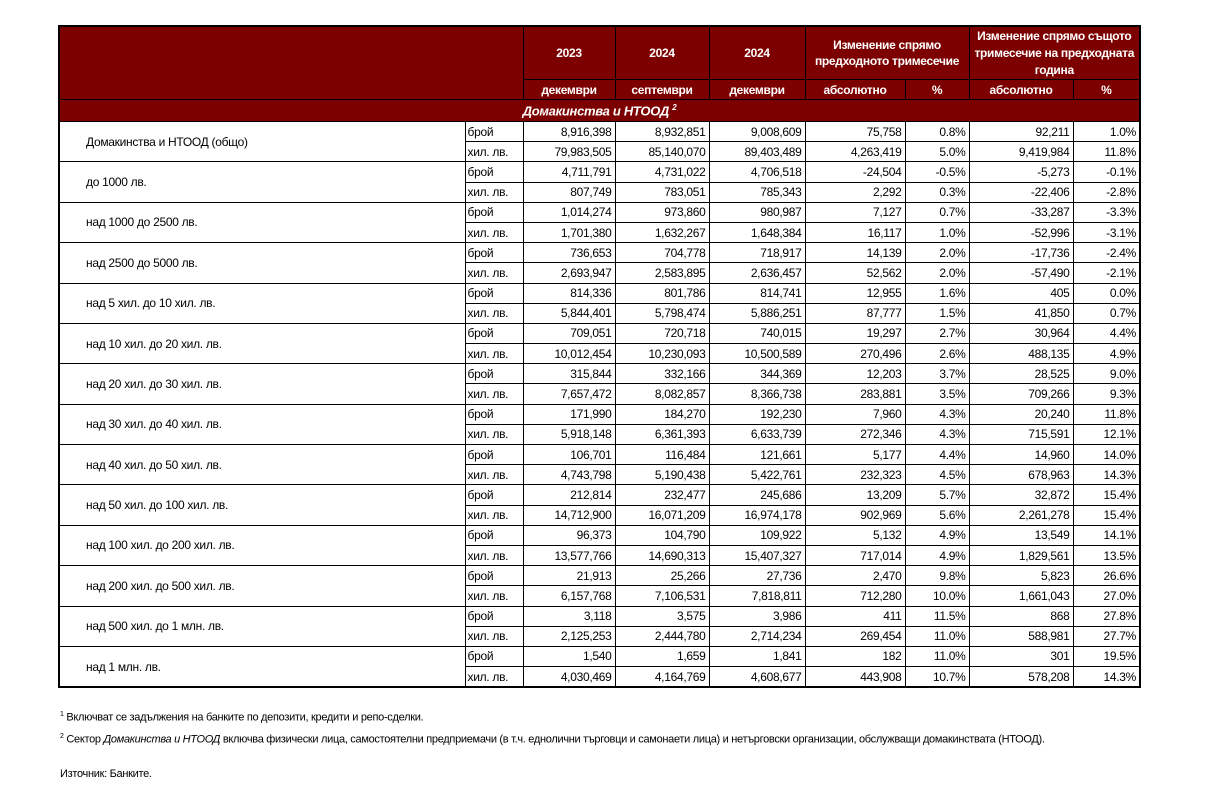  Describe the element at coordinates (1106, 89) in the screenshot. I see `header-percent: %` at that location.